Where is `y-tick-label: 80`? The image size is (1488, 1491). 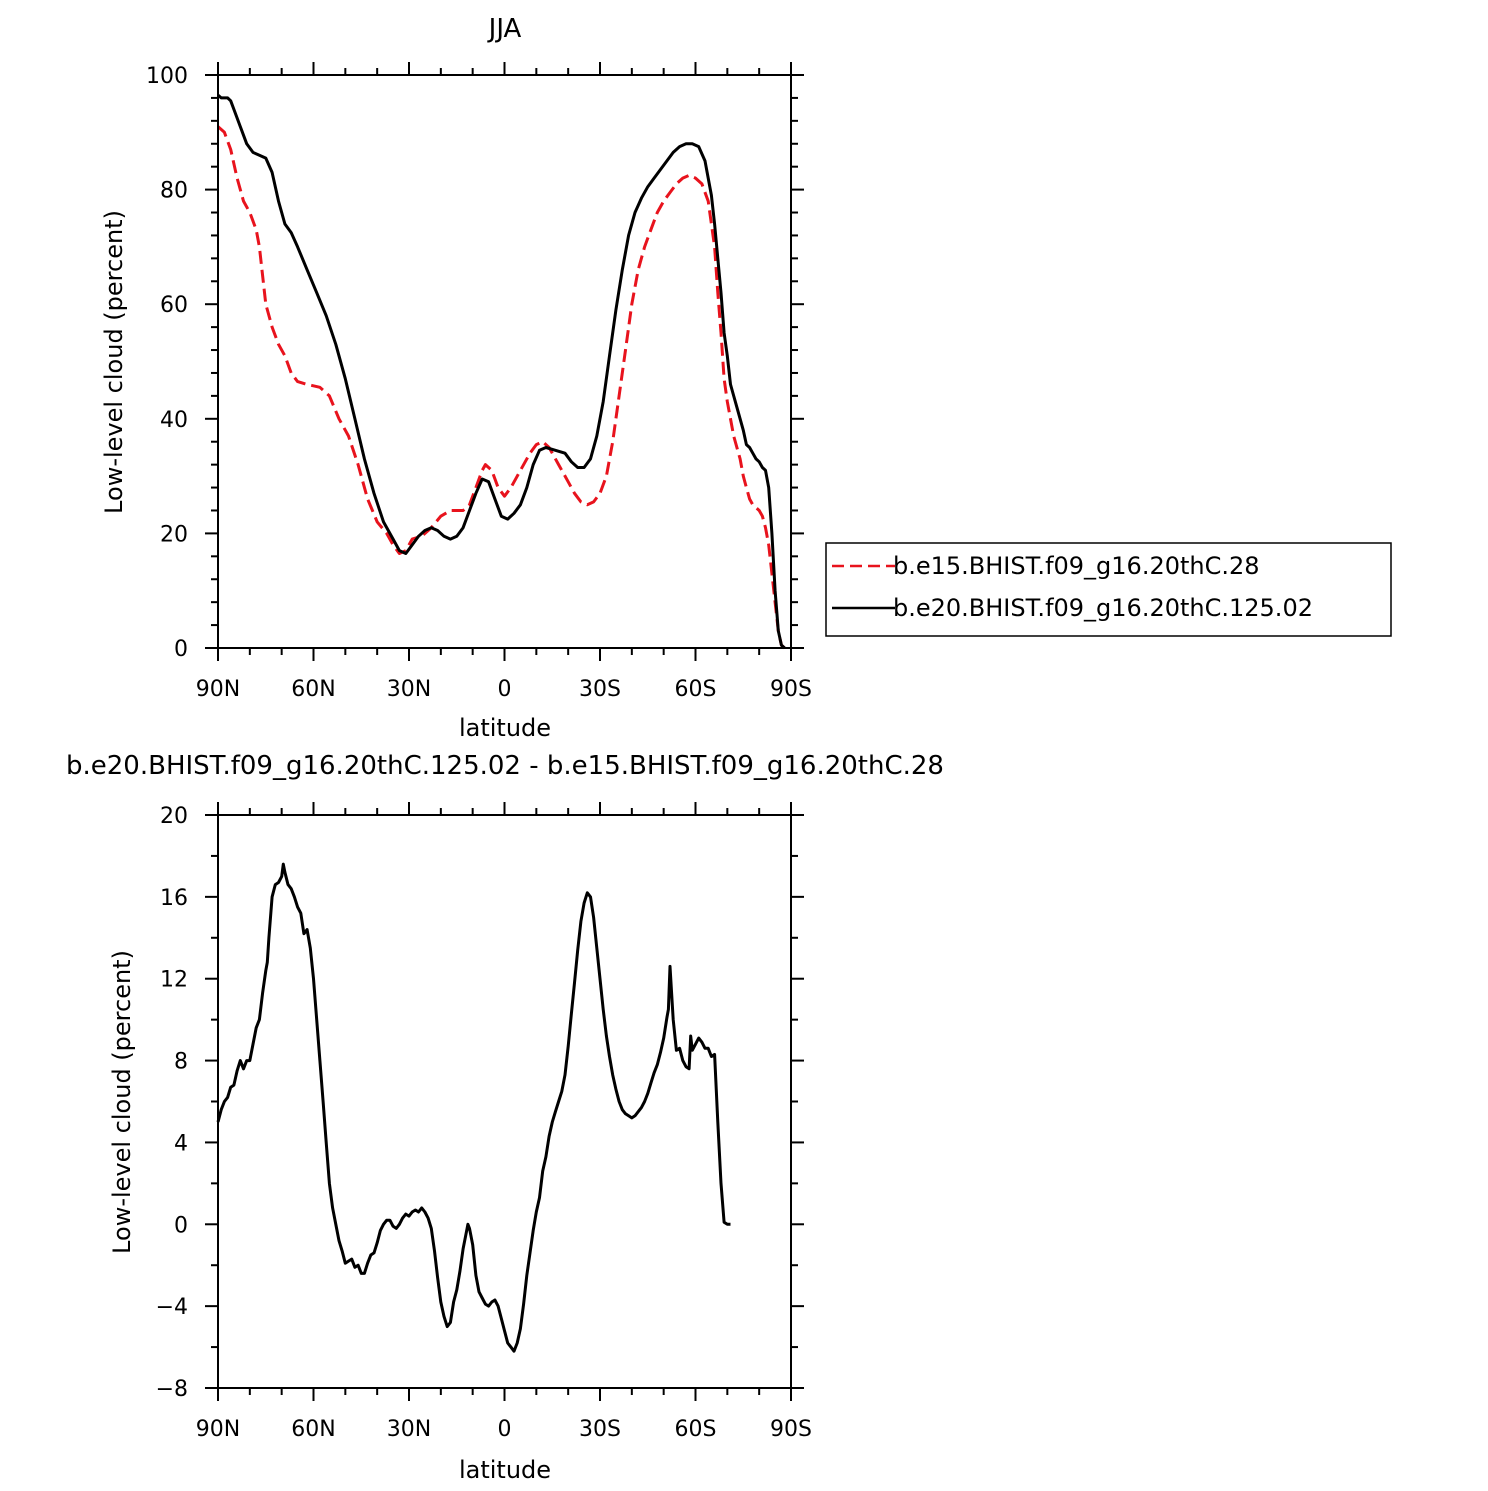 y-tick-label: 80 is located at coordinates (174, 191).